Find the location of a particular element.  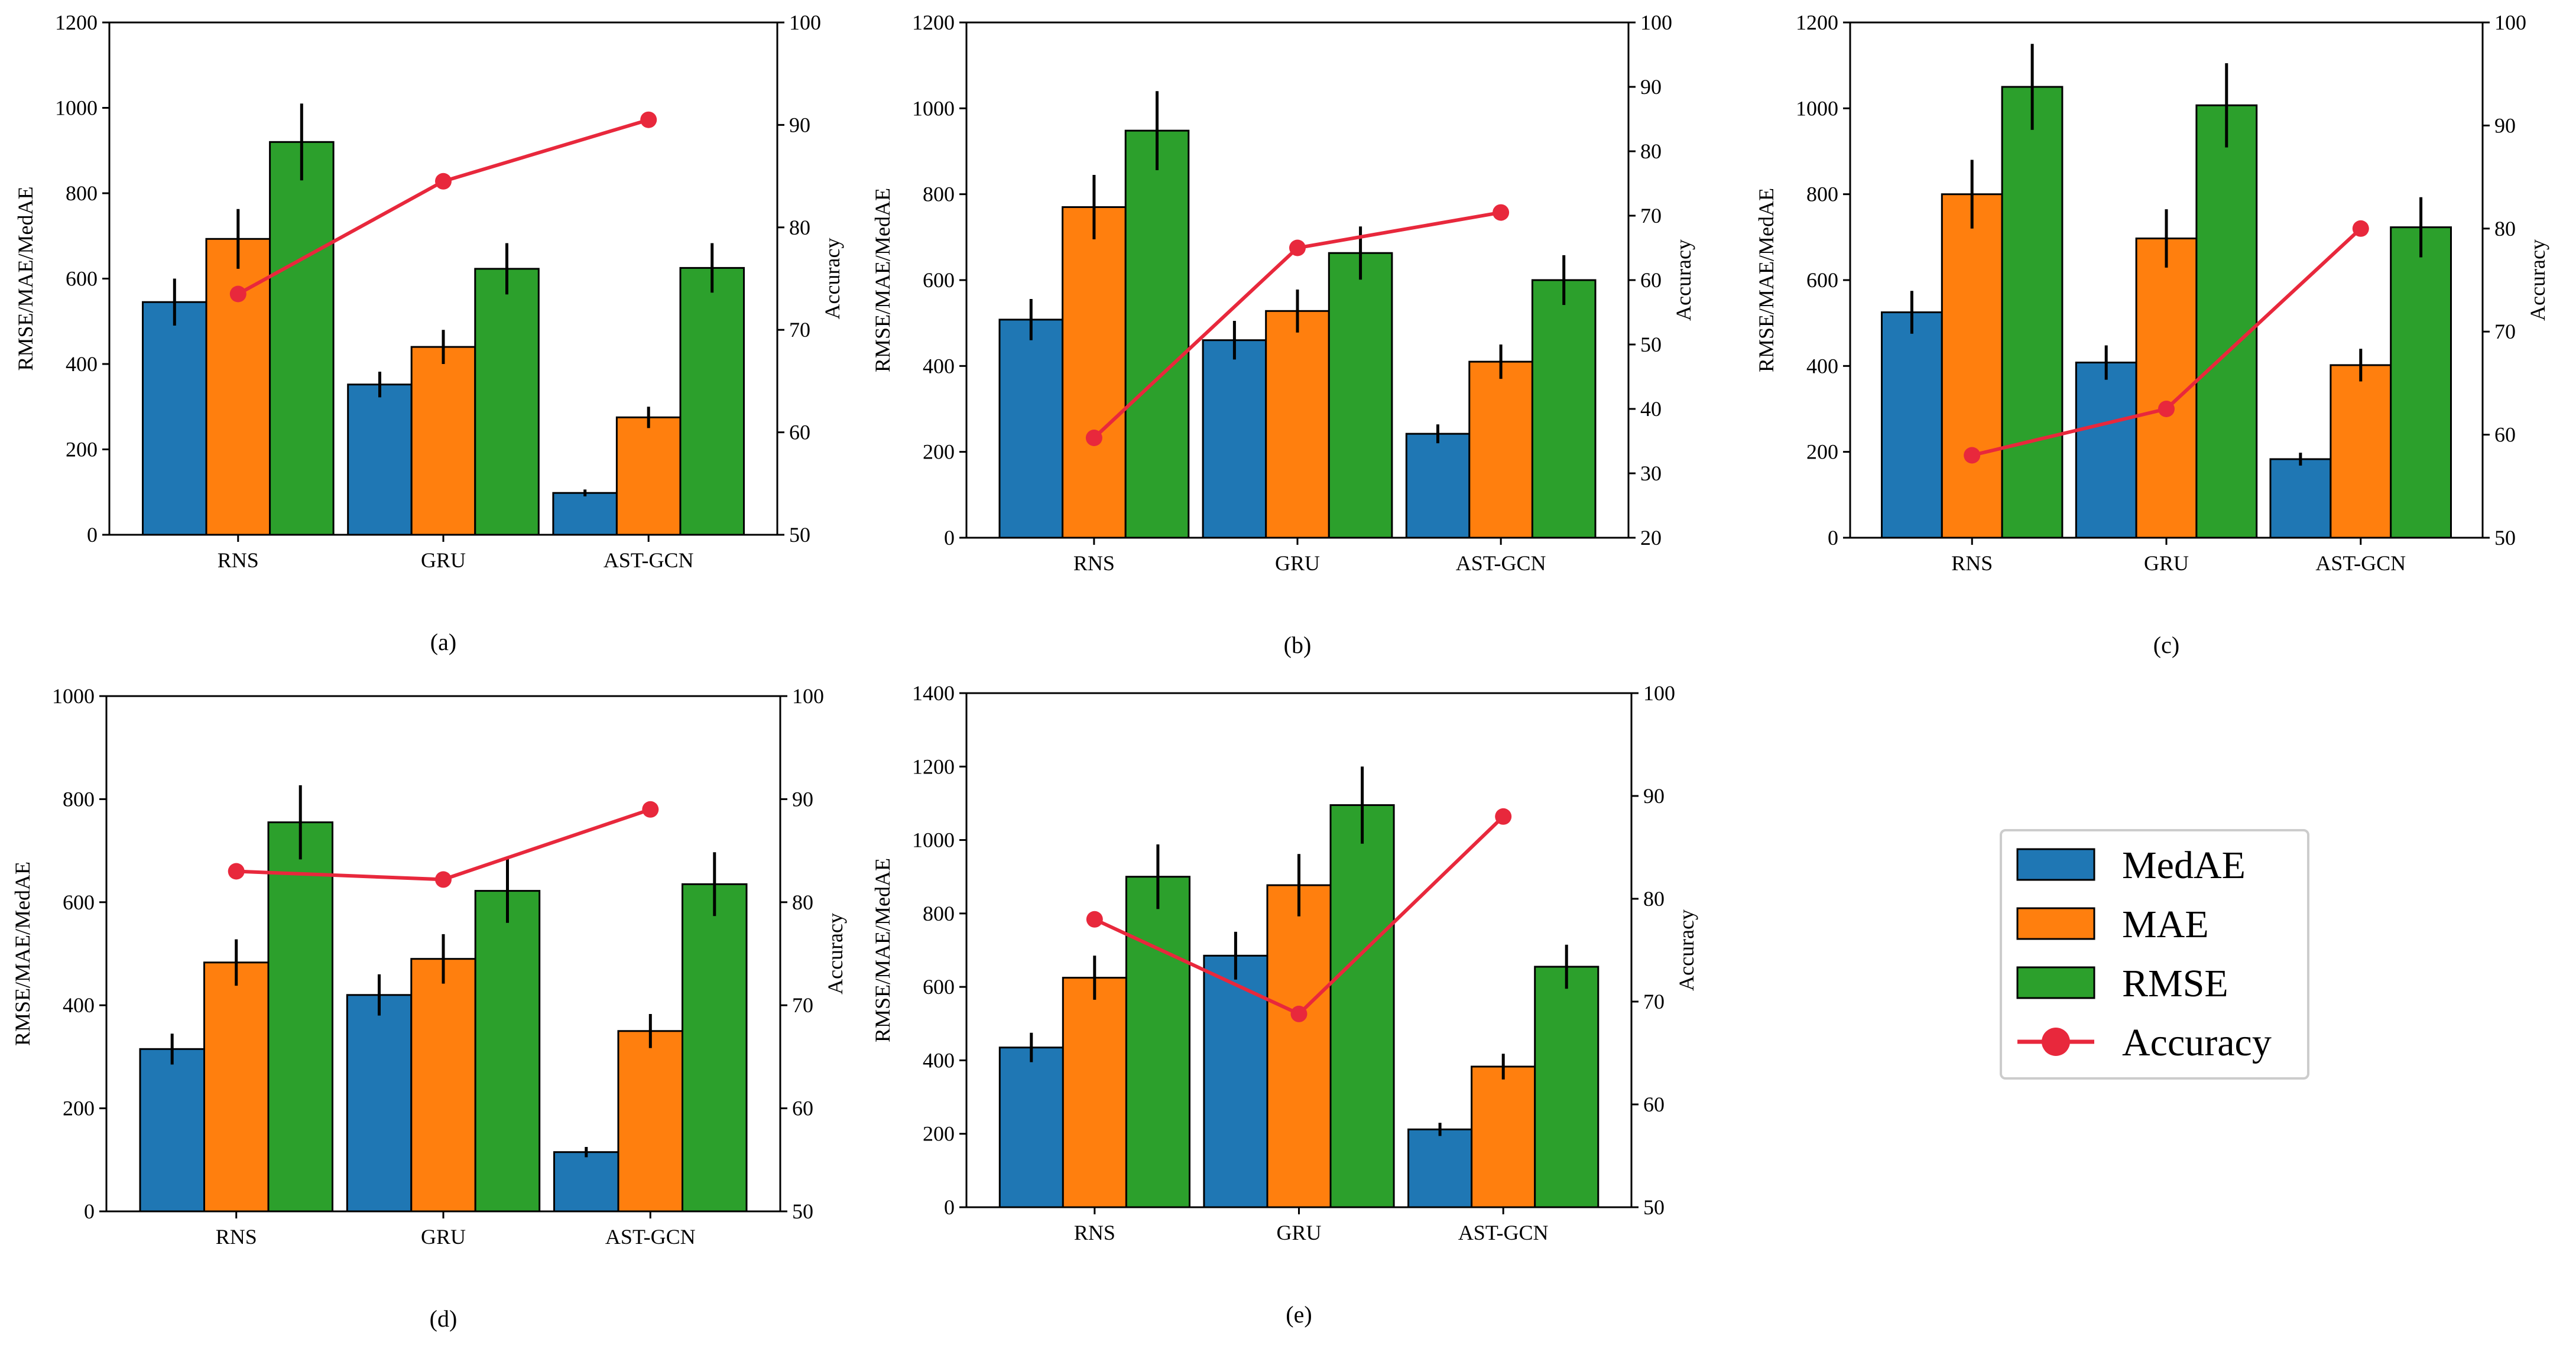

bar-rmse-rns is located at coordinates (2032, 312).